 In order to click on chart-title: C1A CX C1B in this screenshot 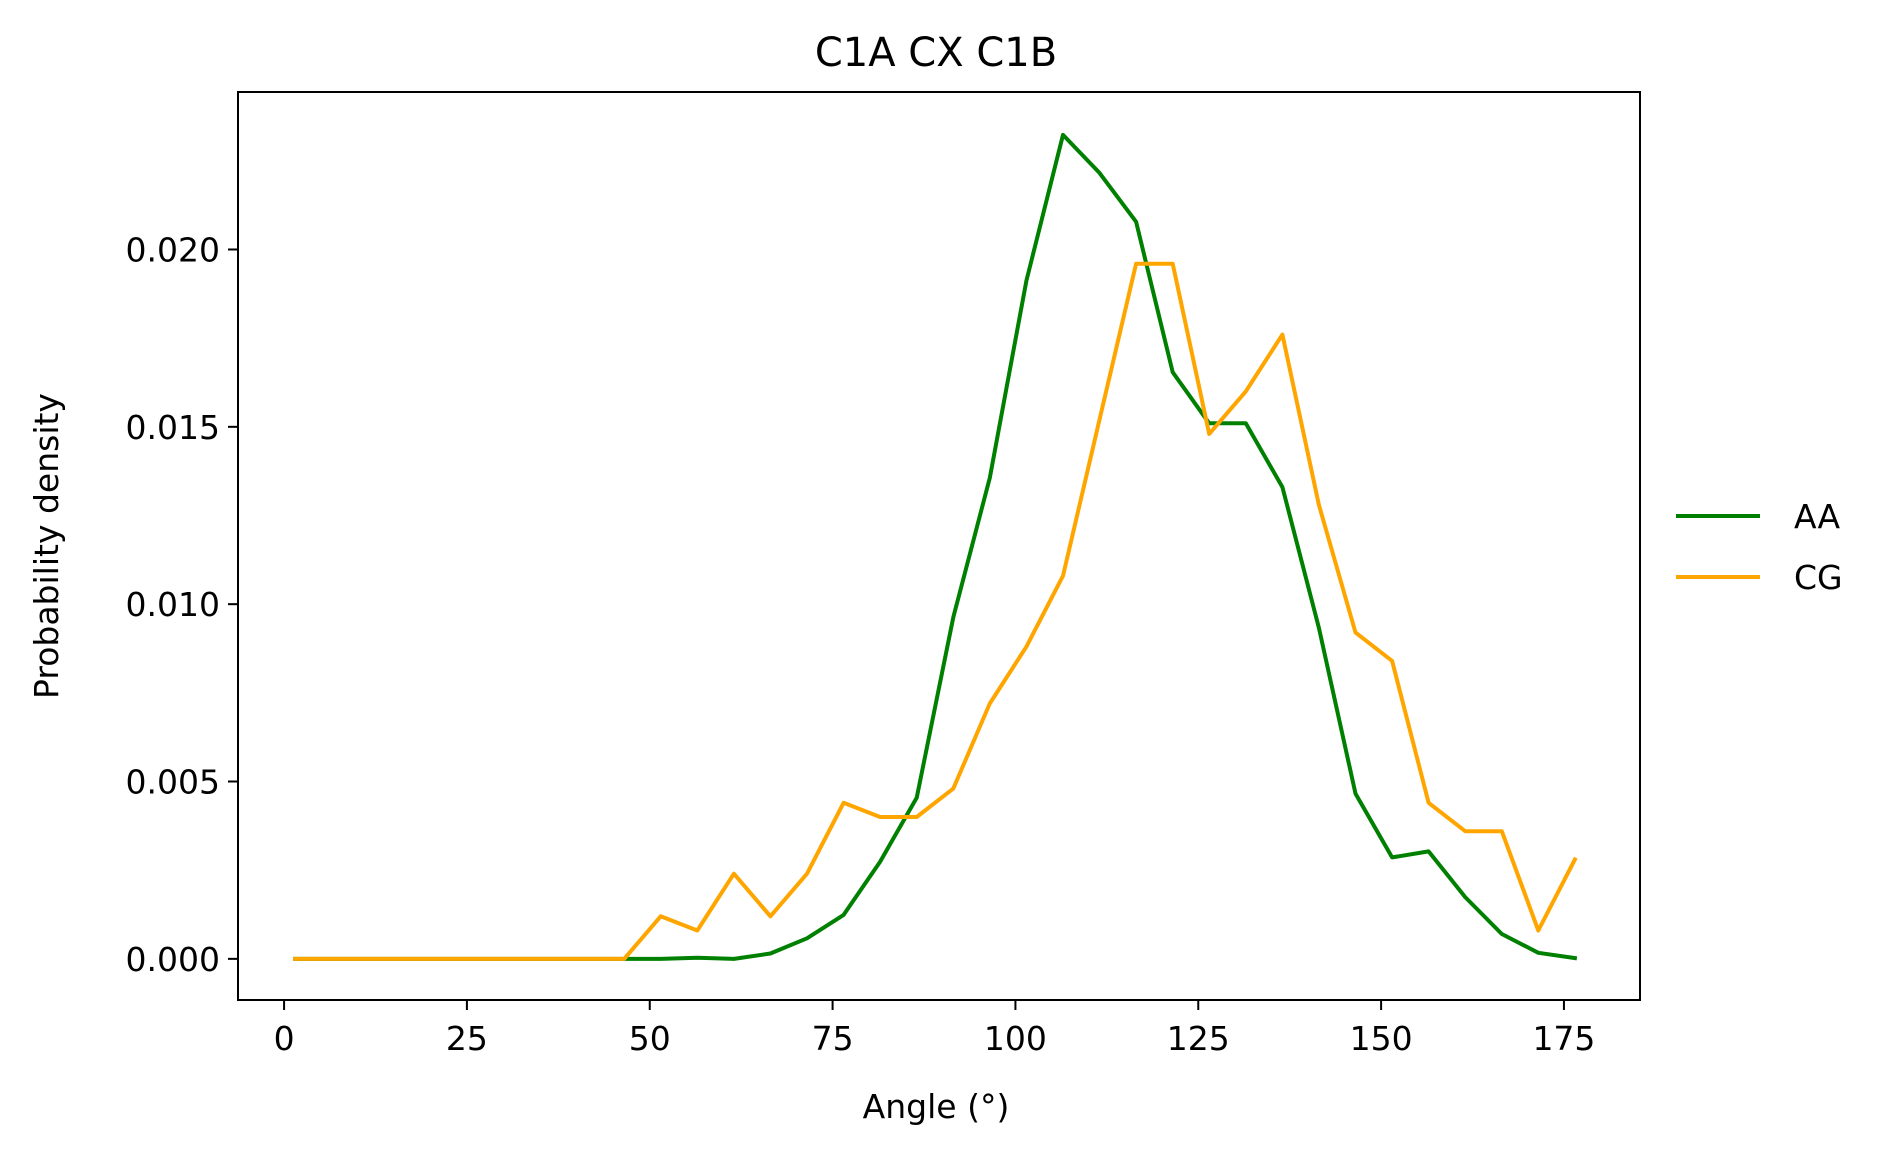, I will do `click(936, 53)`.